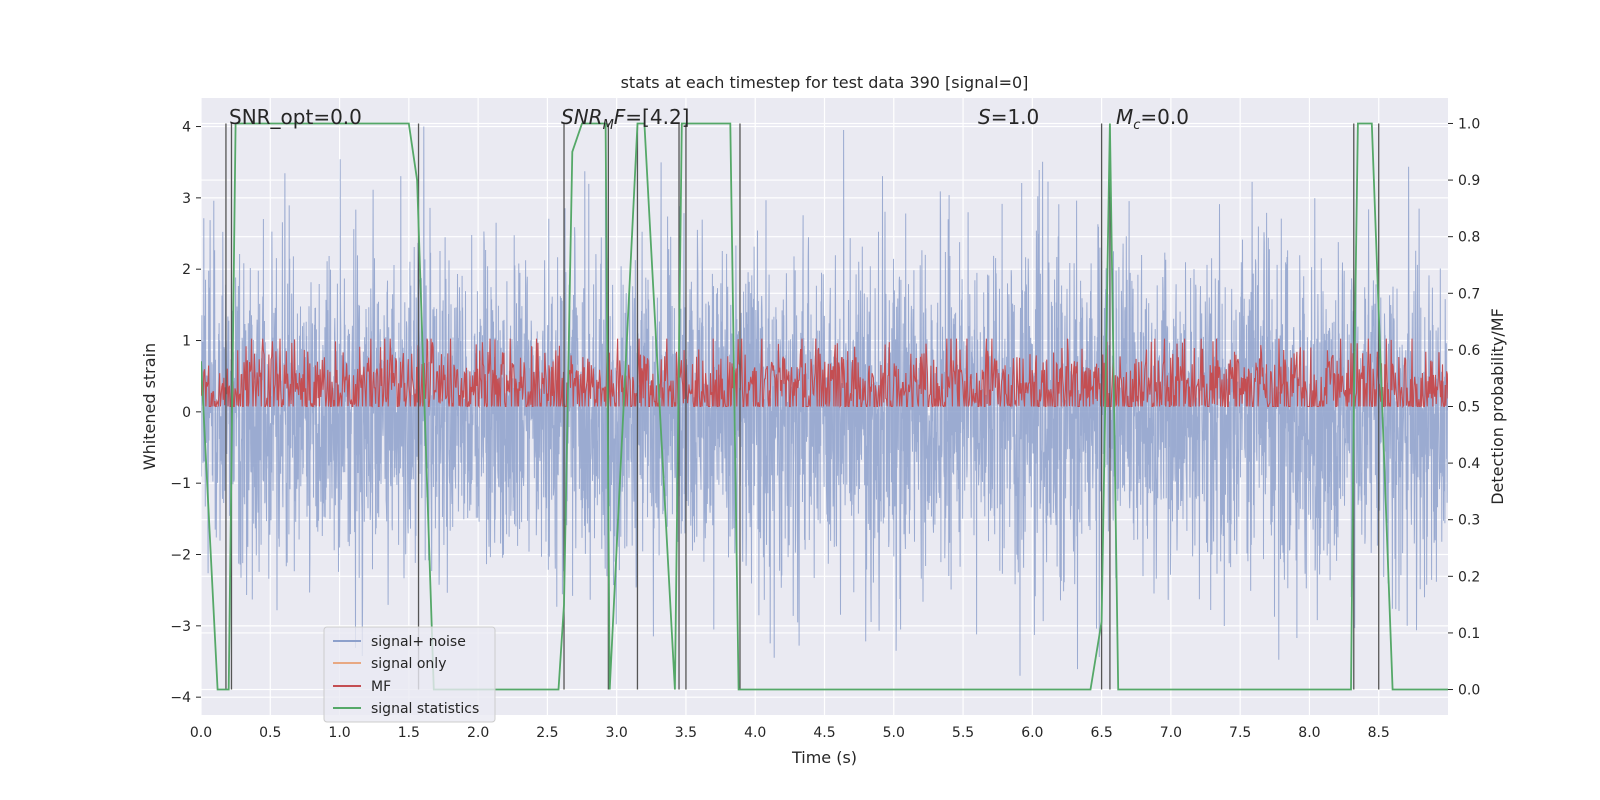 This screenshot has width=1600, height=800. What do you see at coordinates (1240, 733) in the screenshot?
I see `x-tick-label: 7.5` at bounding box center [1240, 733].